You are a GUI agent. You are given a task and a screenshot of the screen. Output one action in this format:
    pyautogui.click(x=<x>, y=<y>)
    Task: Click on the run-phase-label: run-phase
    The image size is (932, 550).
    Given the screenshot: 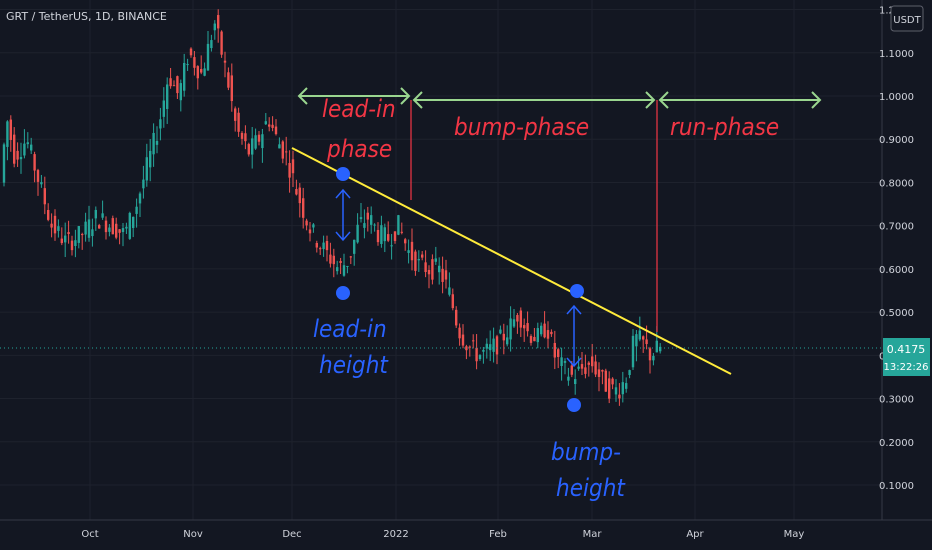 What is the action you would take?
    pyautogui.click(x=724, y=127)
    